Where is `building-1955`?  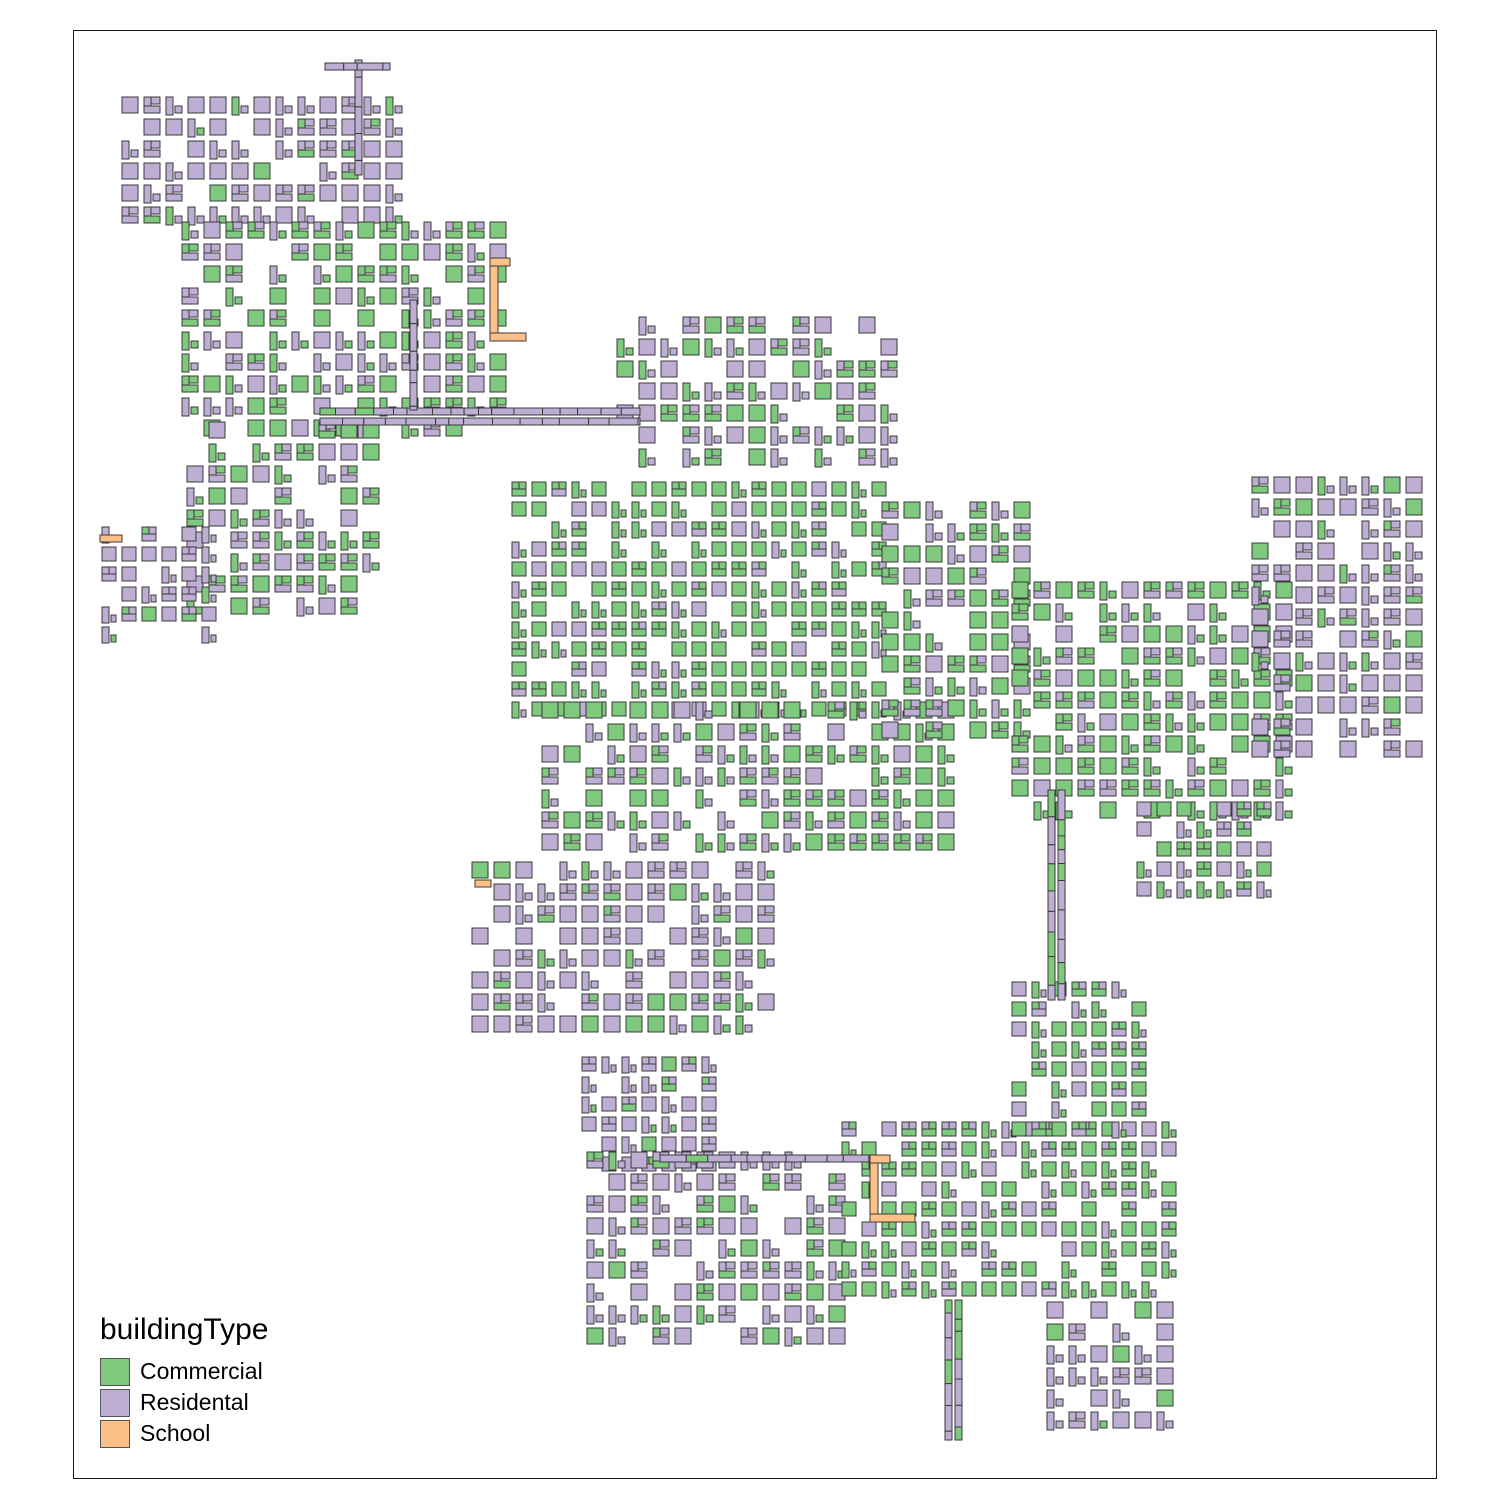 building-1955 is located at coordinates (612, 1002).